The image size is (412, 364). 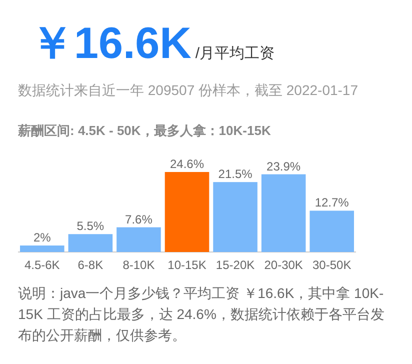 I want to click on data-label: 21.5%, so click(x=235, y=174).